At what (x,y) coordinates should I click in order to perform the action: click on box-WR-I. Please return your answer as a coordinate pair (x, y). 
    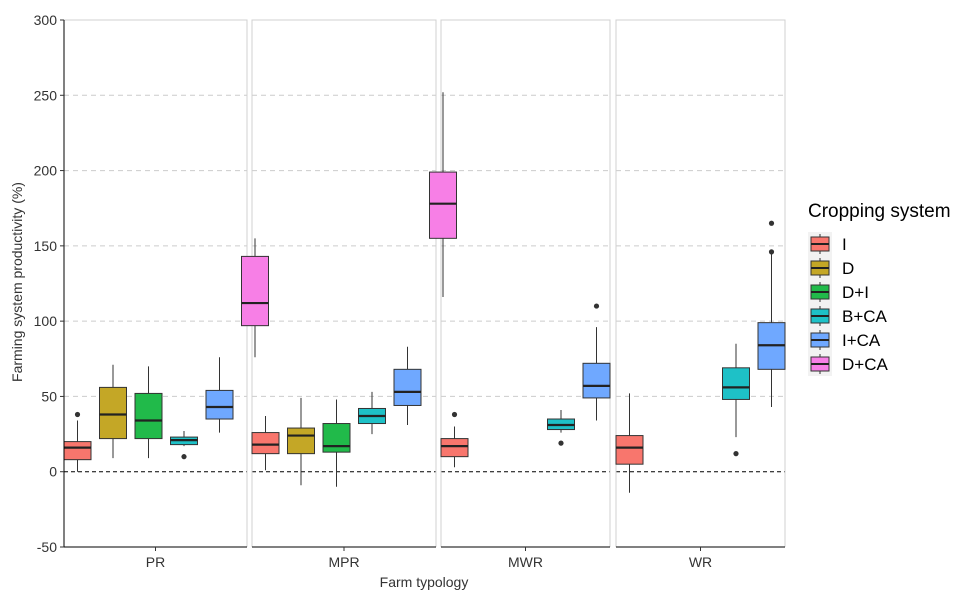
    Looking at the image, I should click on (629, 443).